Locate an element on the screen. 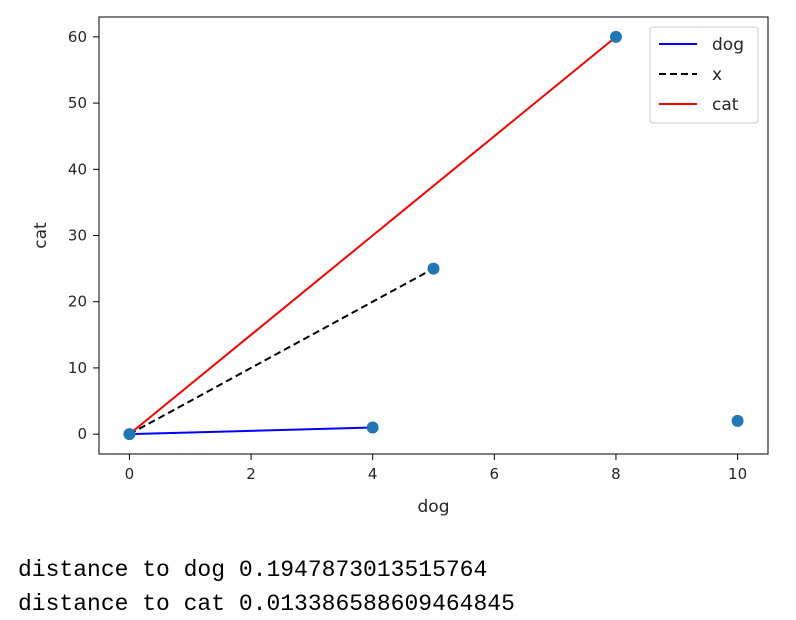 Image resolution: width=796 pixels, height=620 pixels. y-tick-label: 0 is located at coordinates (82, 434).